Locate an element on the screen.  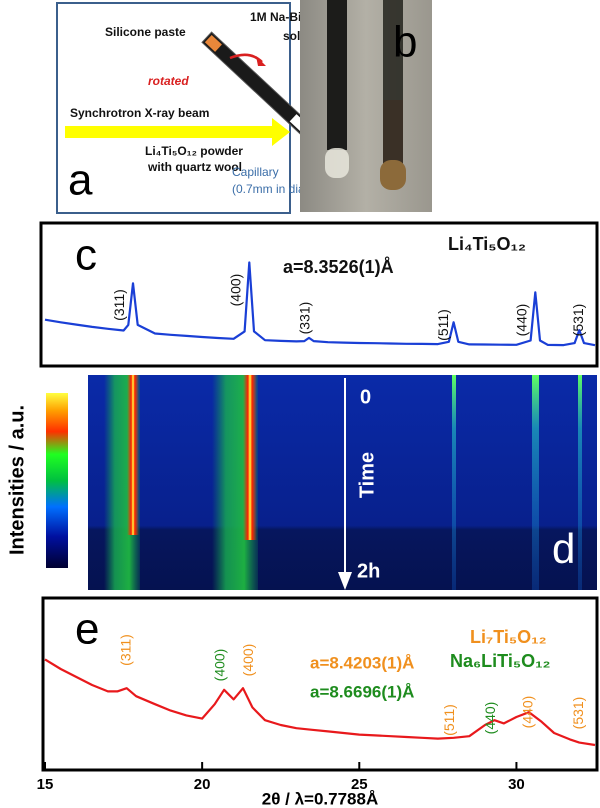
silicone-tip is located at coordinates (213, 43).